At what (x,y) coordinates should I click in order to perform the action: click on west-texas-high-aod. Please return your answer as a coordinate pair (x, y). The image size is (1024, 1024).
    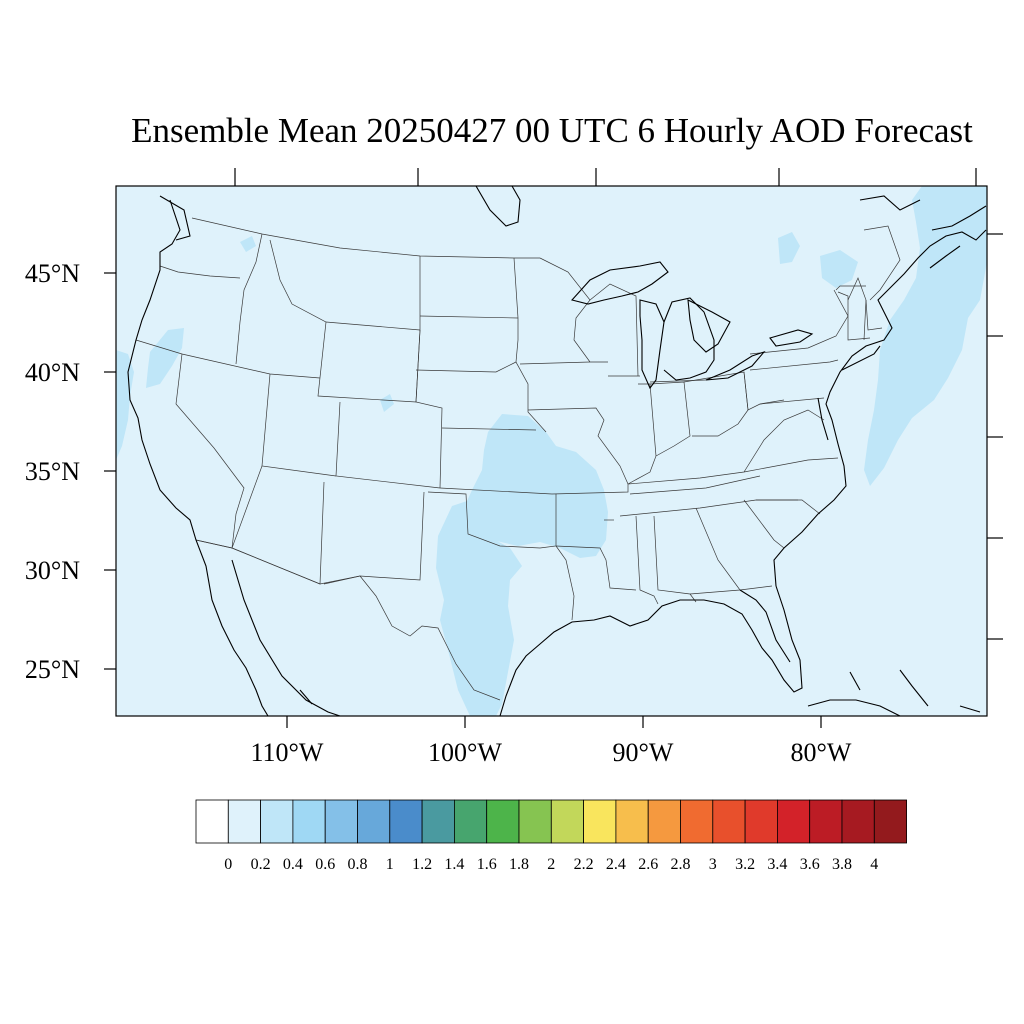
    Looking at the image, I should click on (479, 608).